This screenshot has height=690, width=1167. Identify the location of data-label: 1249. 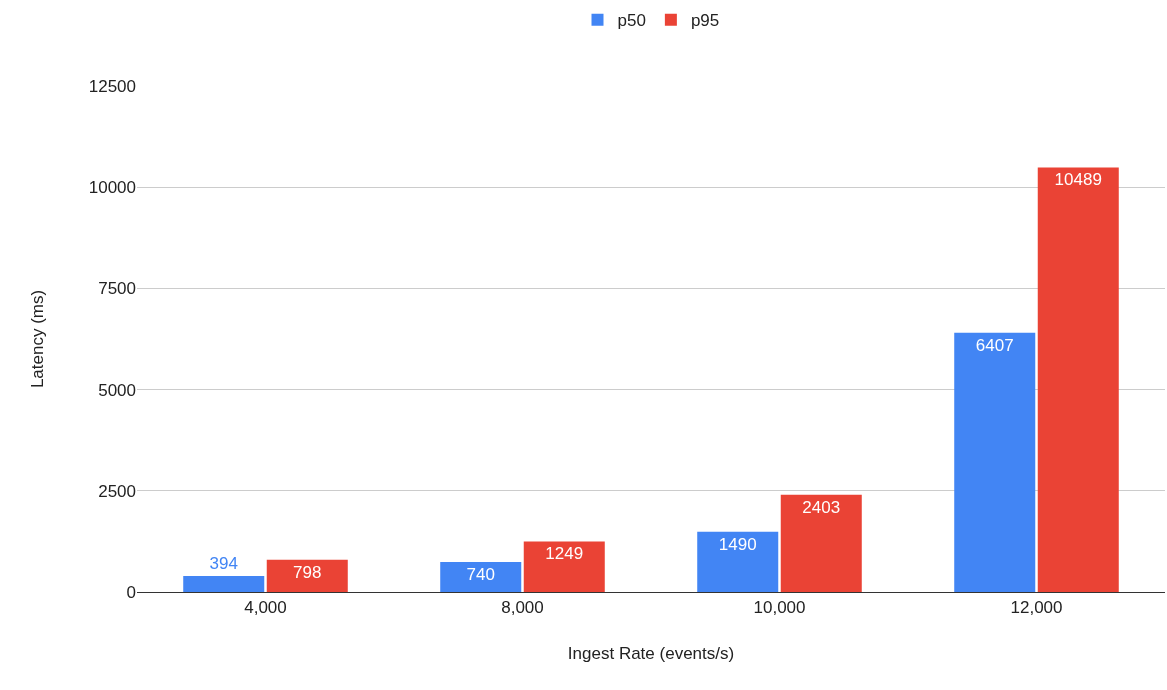
(564, 554).